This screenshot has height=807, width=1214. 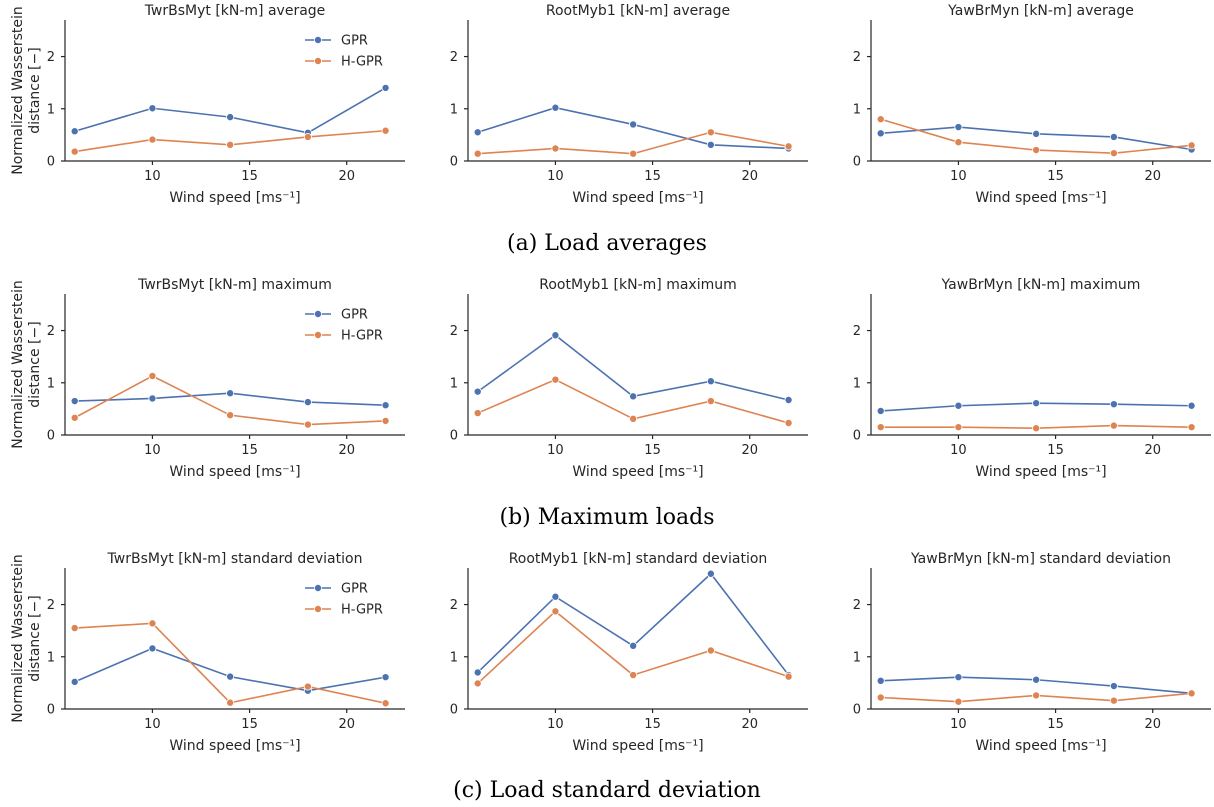 I want to click on y-axis-label: Normalized Wassersteindistance [−], so click(x=26, y=90).